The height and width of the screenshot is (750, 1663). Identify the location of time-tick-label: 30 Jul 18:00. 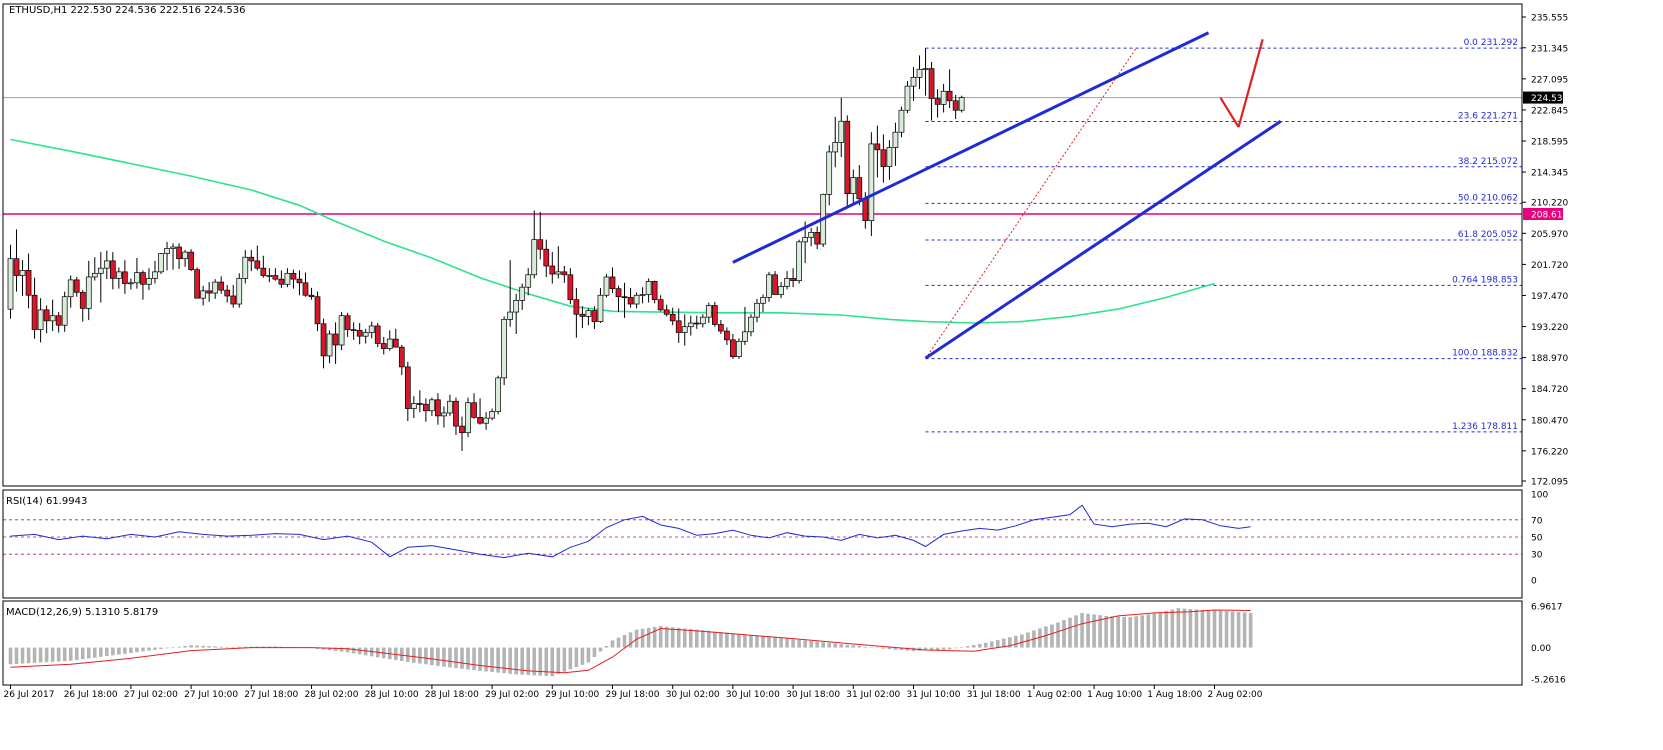
(813, 695).